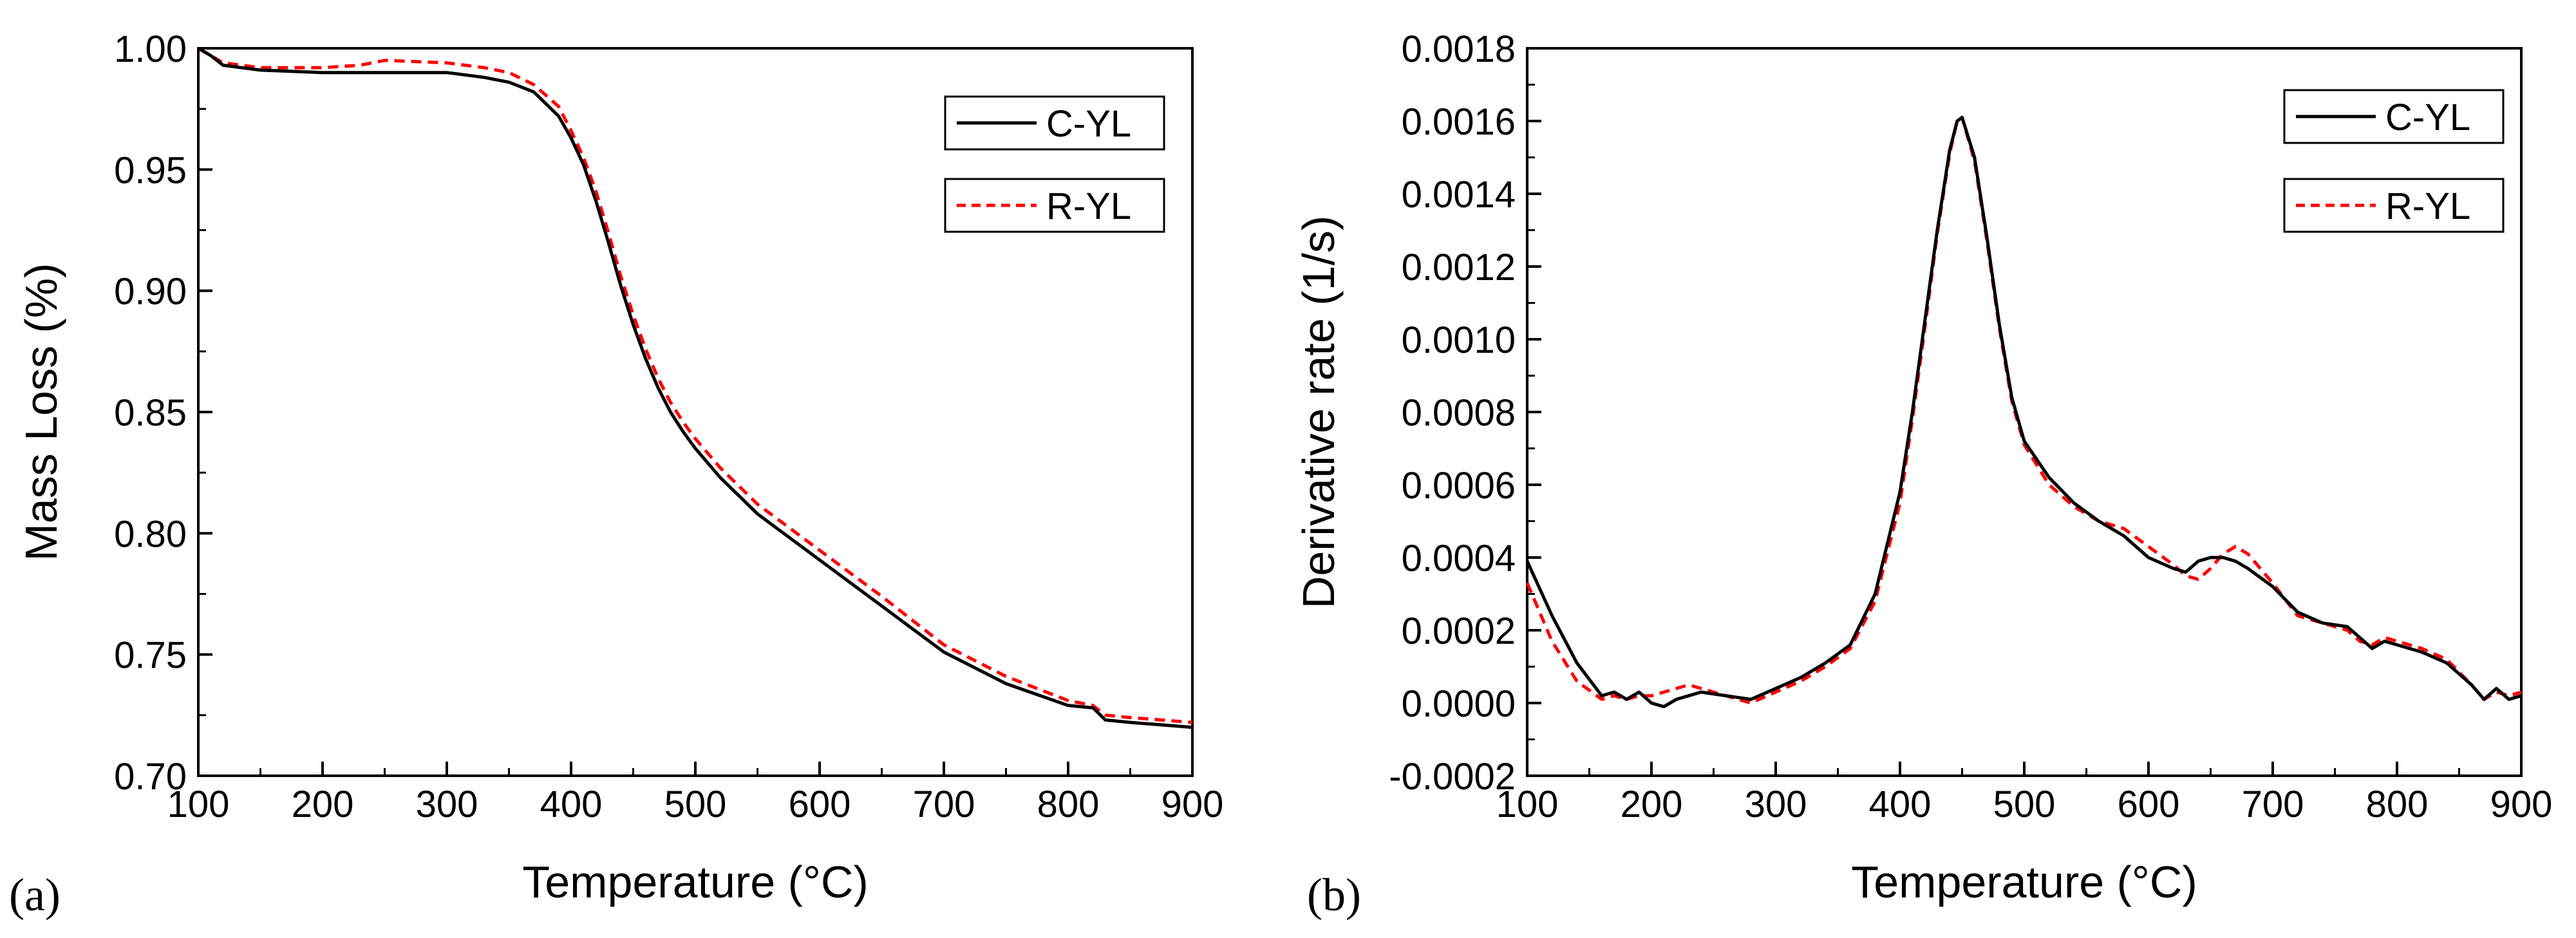 The height and width of the screenshot is (938, 2576). I want to click on y-tick-label-b: 0.0002, so click(1459, 631).